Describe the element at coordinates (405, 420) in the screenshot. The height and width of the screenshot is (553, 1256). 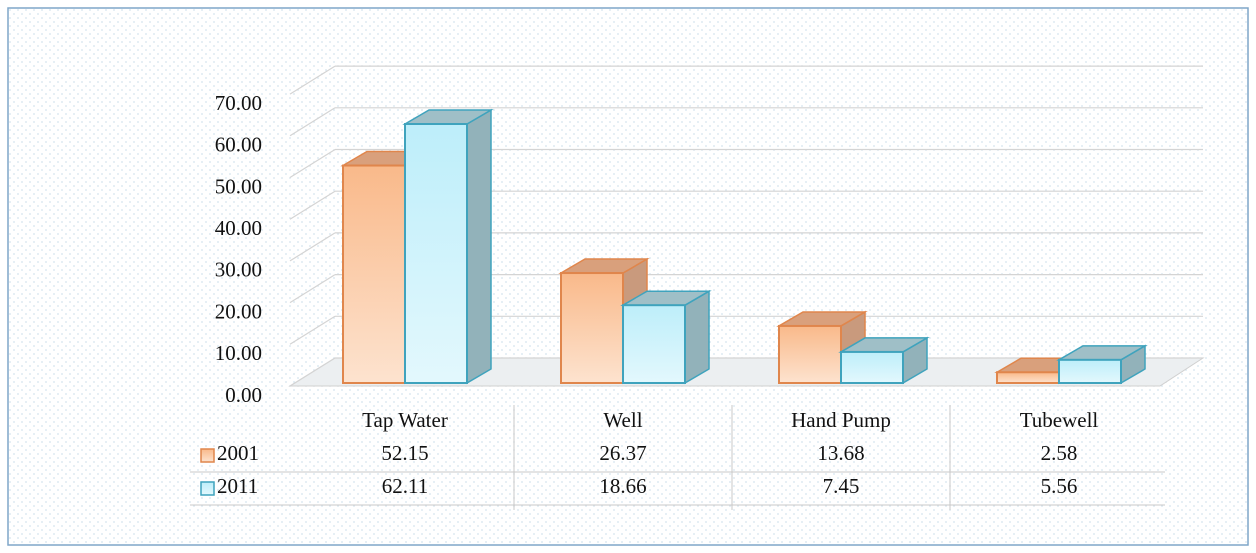
I see `x-tick-label: Tap Water` at that location.